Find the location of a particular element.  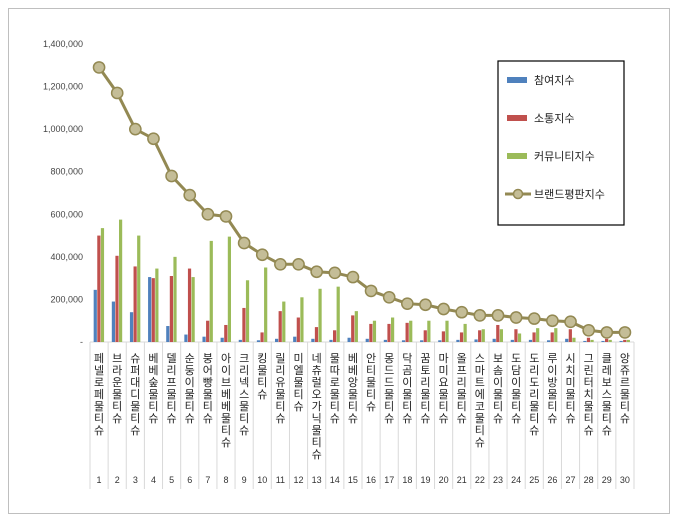

bar-참여지수-12 is located at coordinates (295, 339).